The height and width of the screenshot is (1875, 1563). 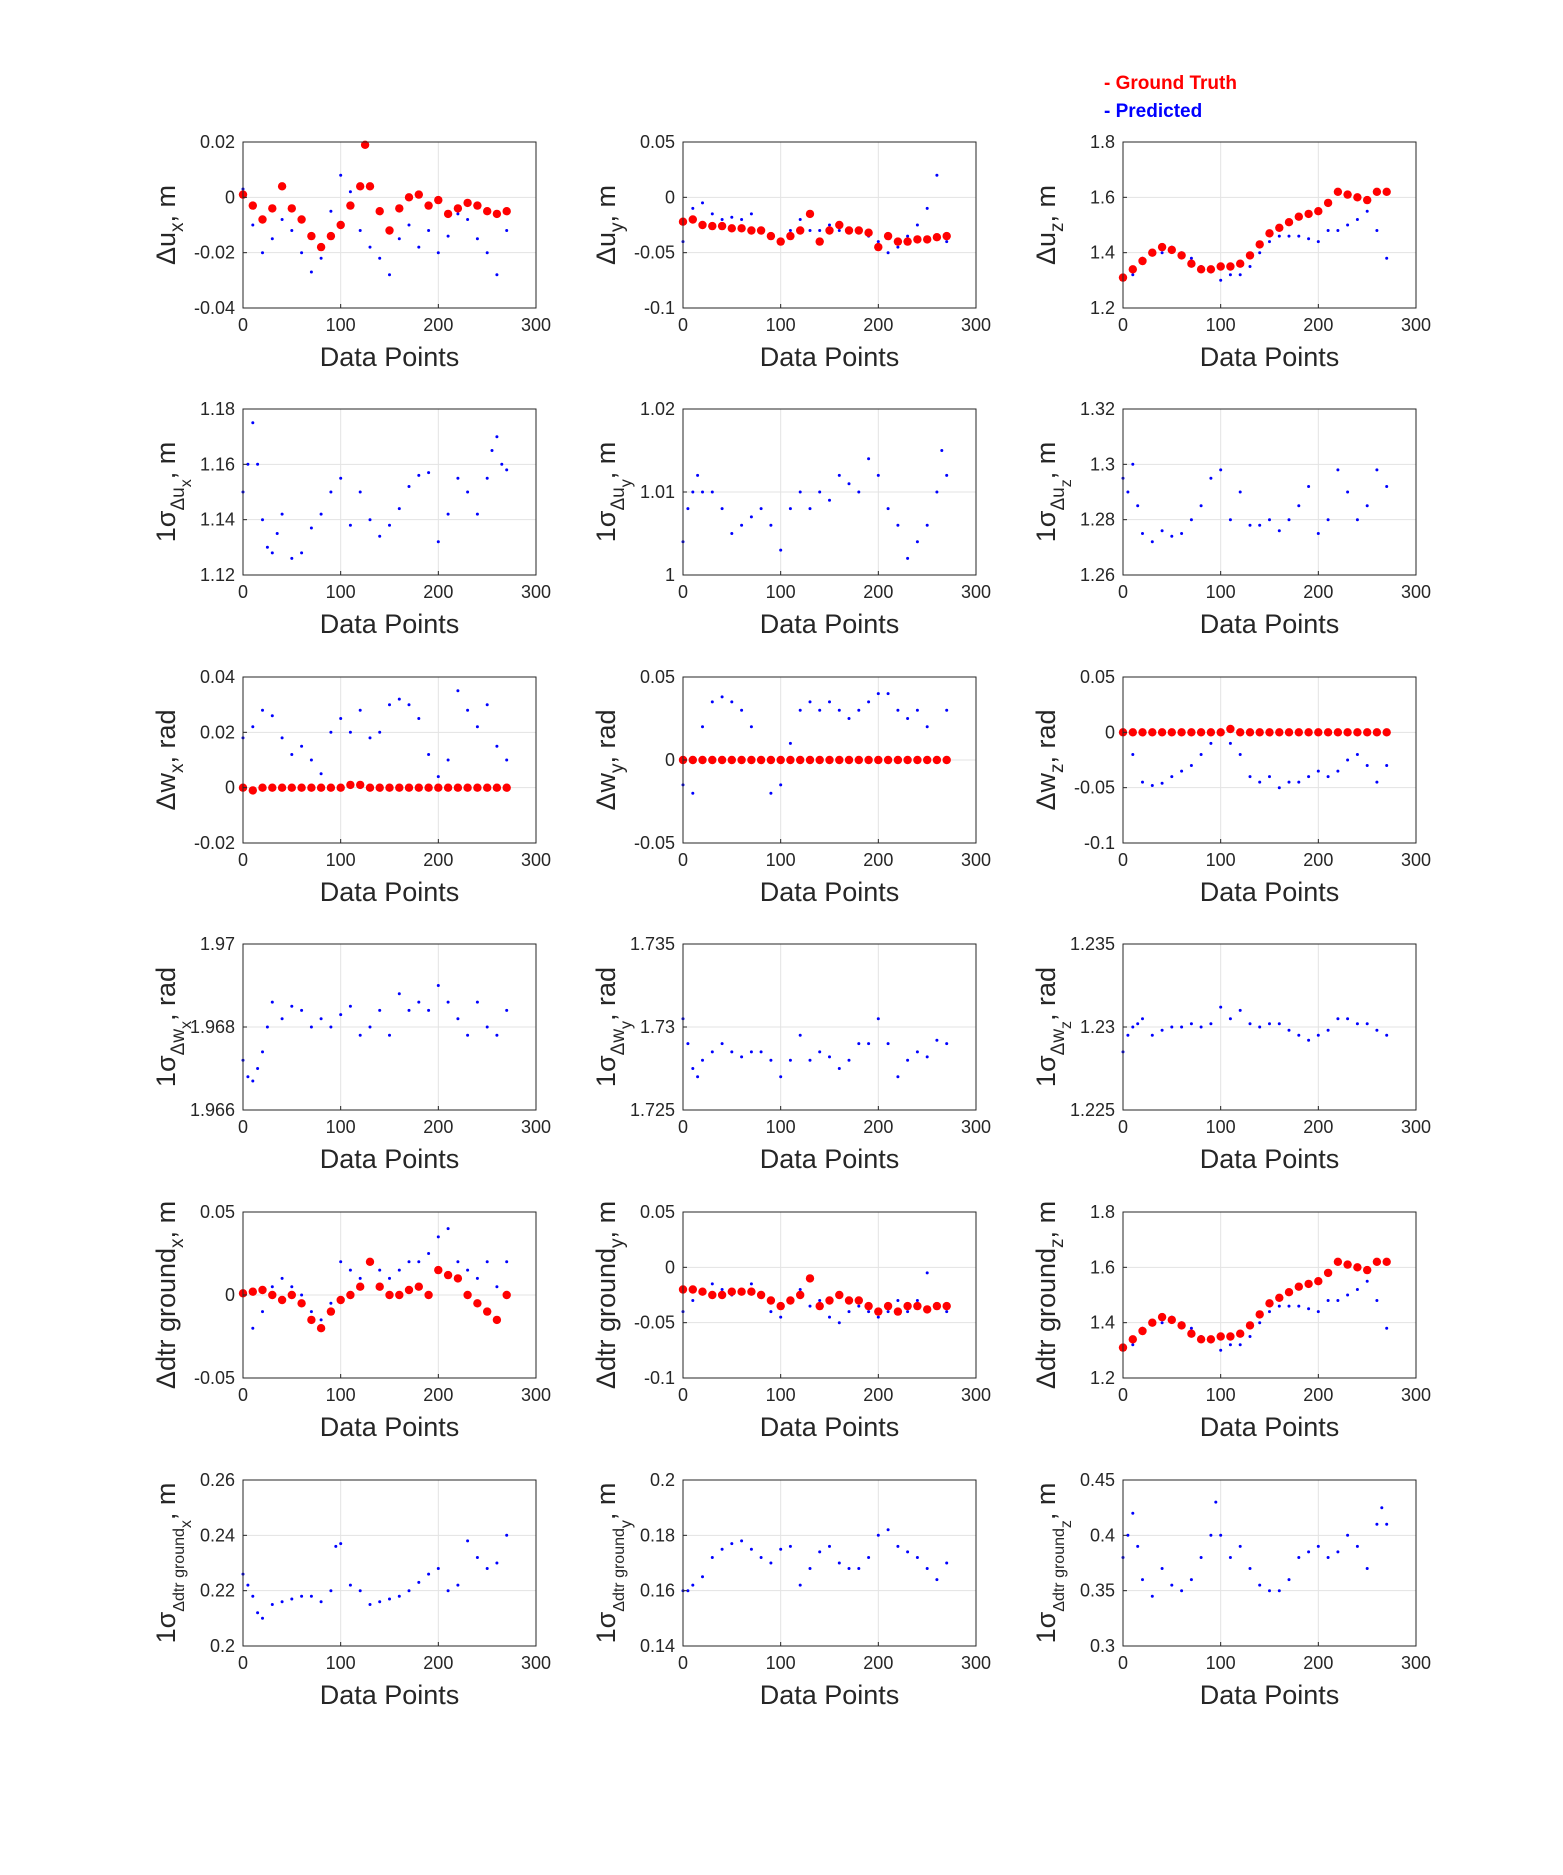 I want to click on y-axis-label: 1σΔwx, rad, so click(x=173, y=1027).